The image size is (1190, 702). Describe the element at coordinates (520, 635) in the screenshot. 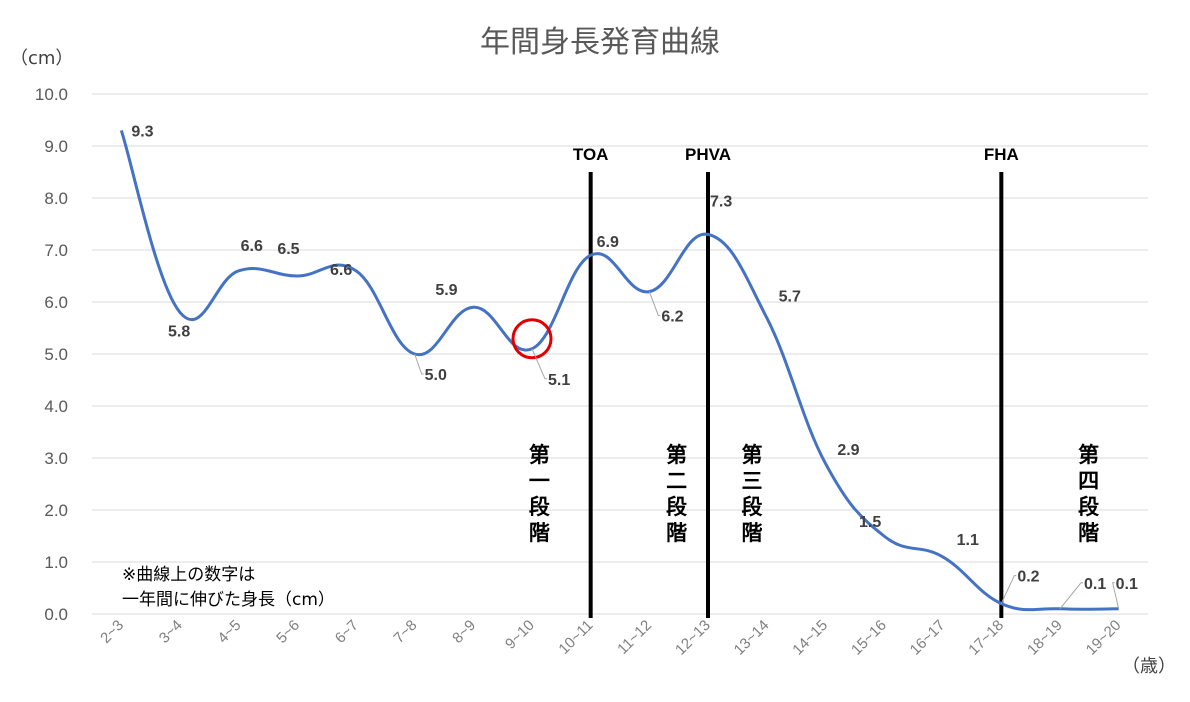

I see `x-tick-label: 9~10` at that location.